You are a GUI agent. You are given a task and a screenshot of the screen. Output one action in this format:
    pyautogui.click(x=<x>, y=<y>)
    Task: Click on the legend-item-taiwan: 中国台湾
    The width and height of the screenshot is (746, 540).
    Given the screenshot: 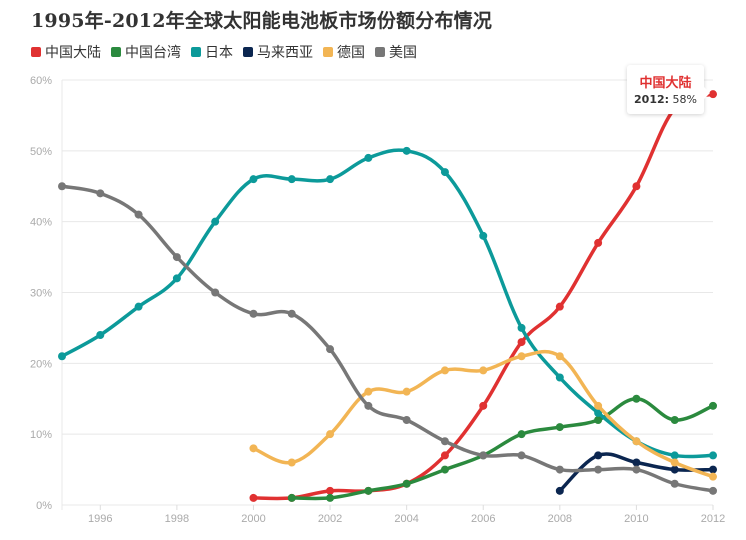 What is the action you would take?
    pyautogui.click(x=146, y=52)
    